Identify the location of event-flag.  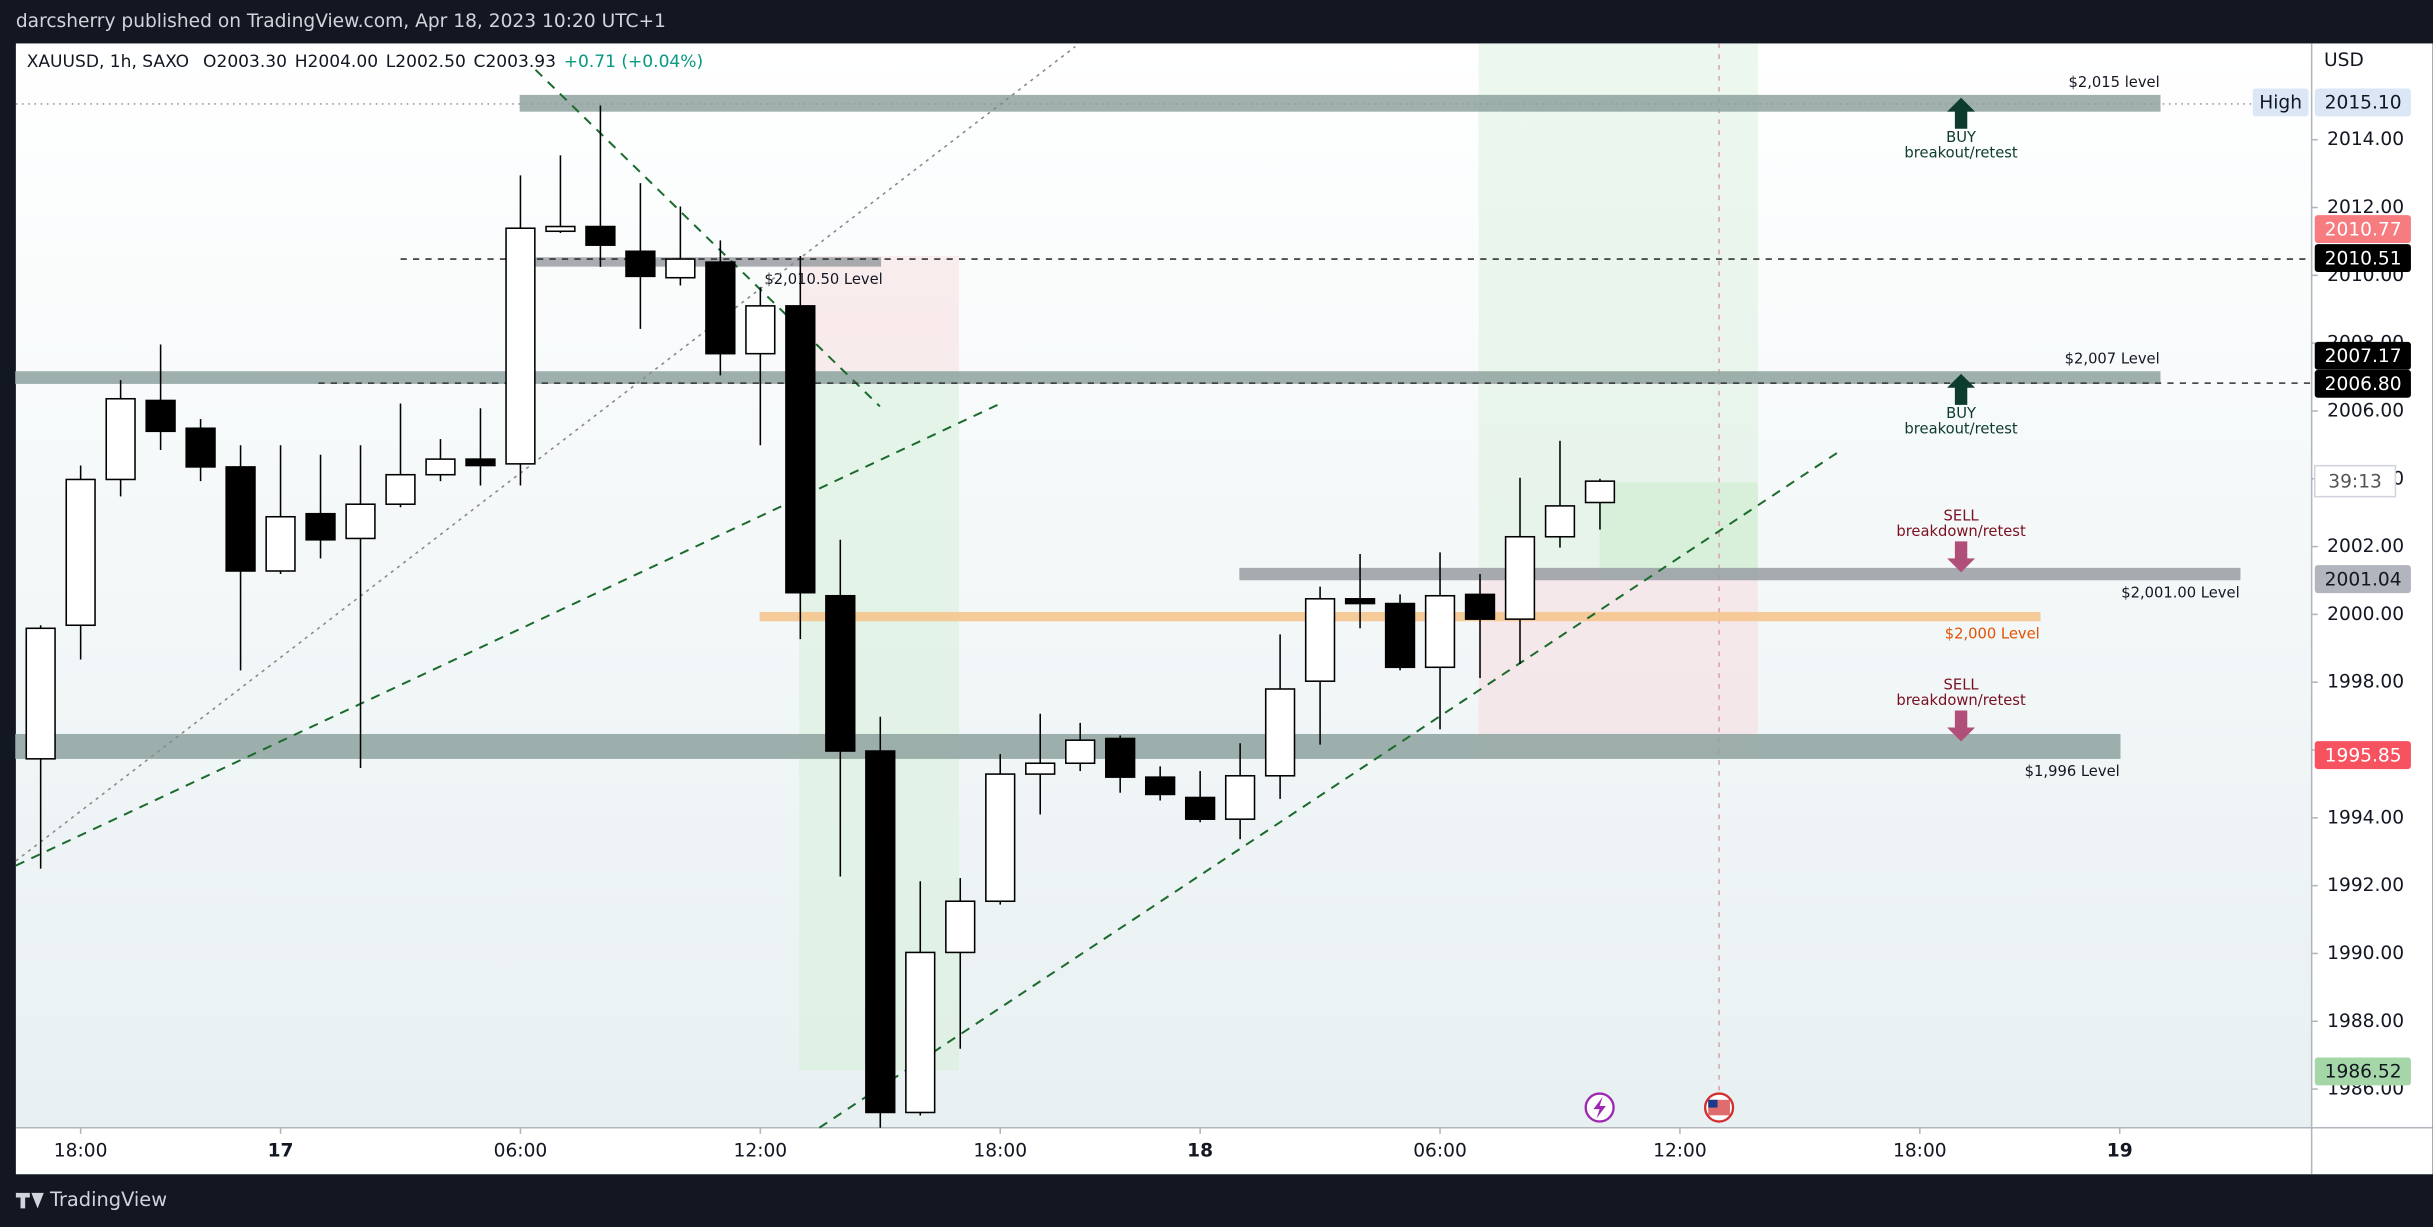
(1713, 1103).